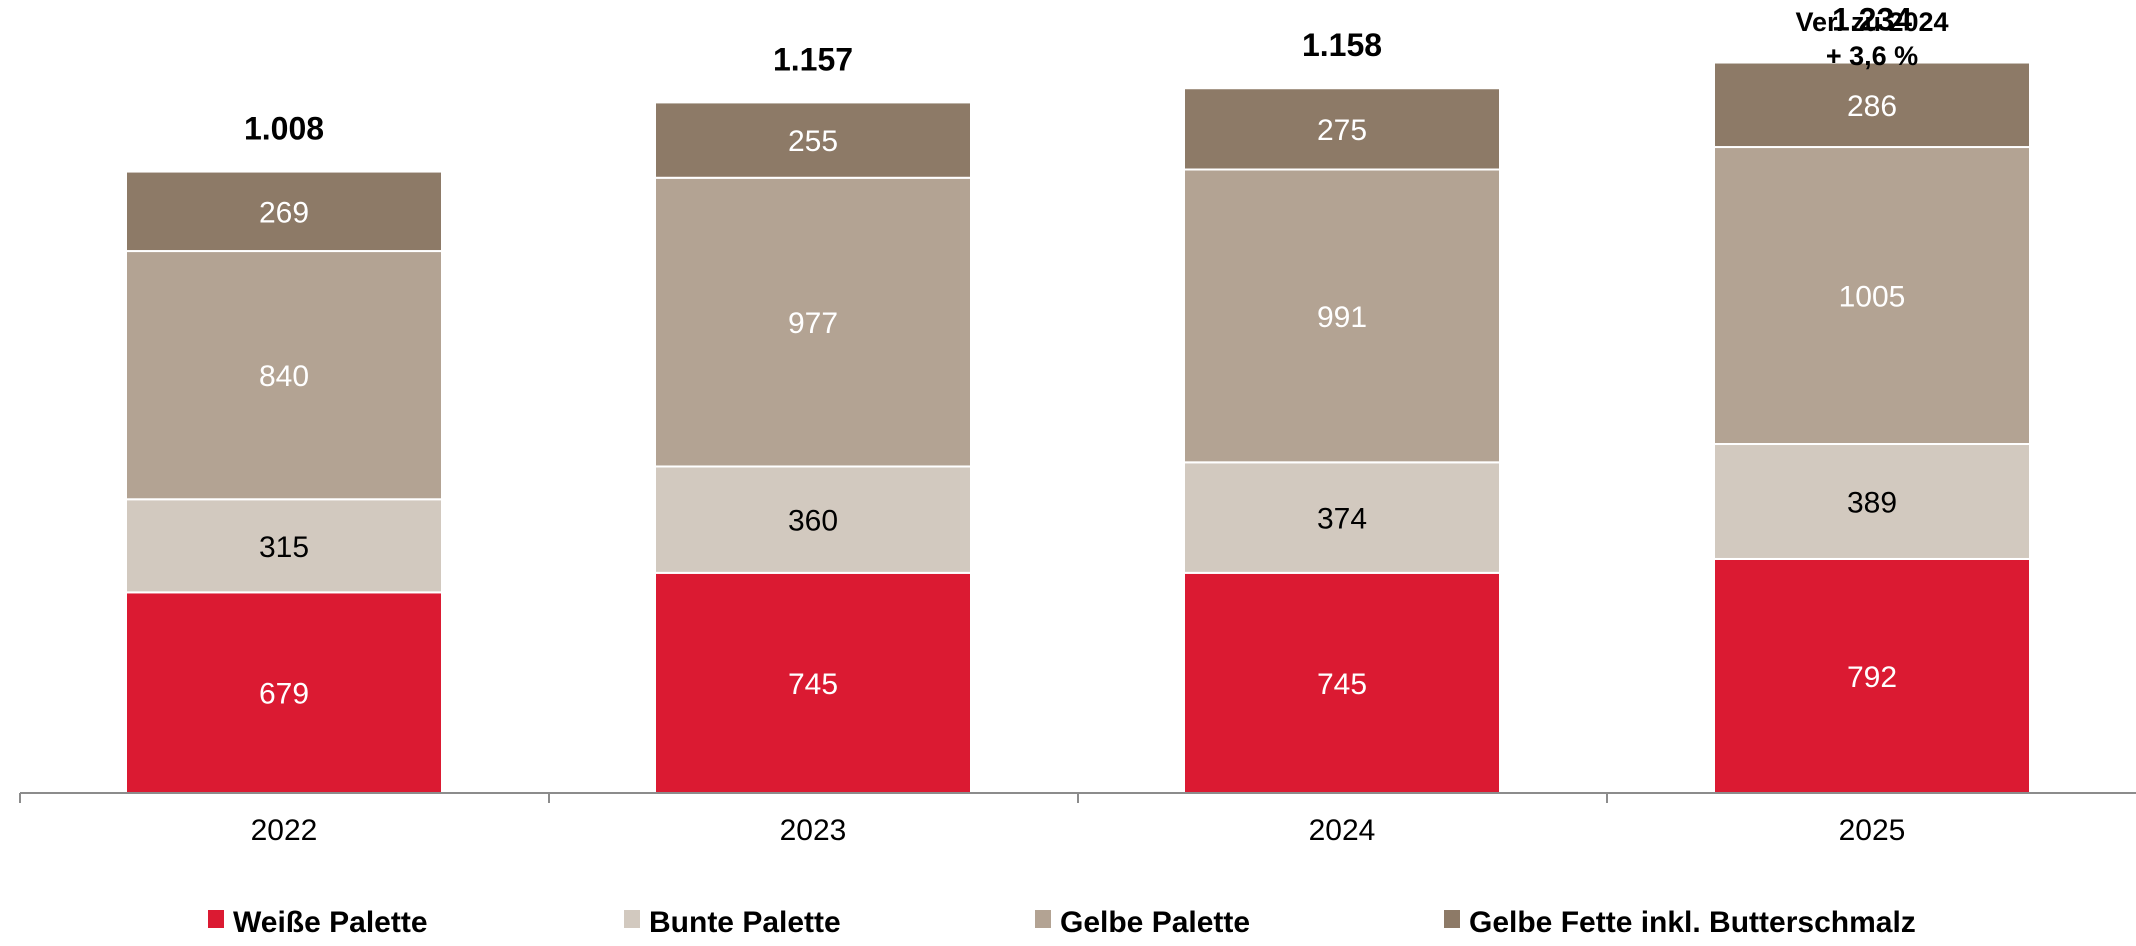 Image resolution: width=2136 pixels, height=946 pixels. What do you see at coordinates (813, 59) in the screenshot?
I see `total-label-2023: 1.157` at bounding box center [813, 59].